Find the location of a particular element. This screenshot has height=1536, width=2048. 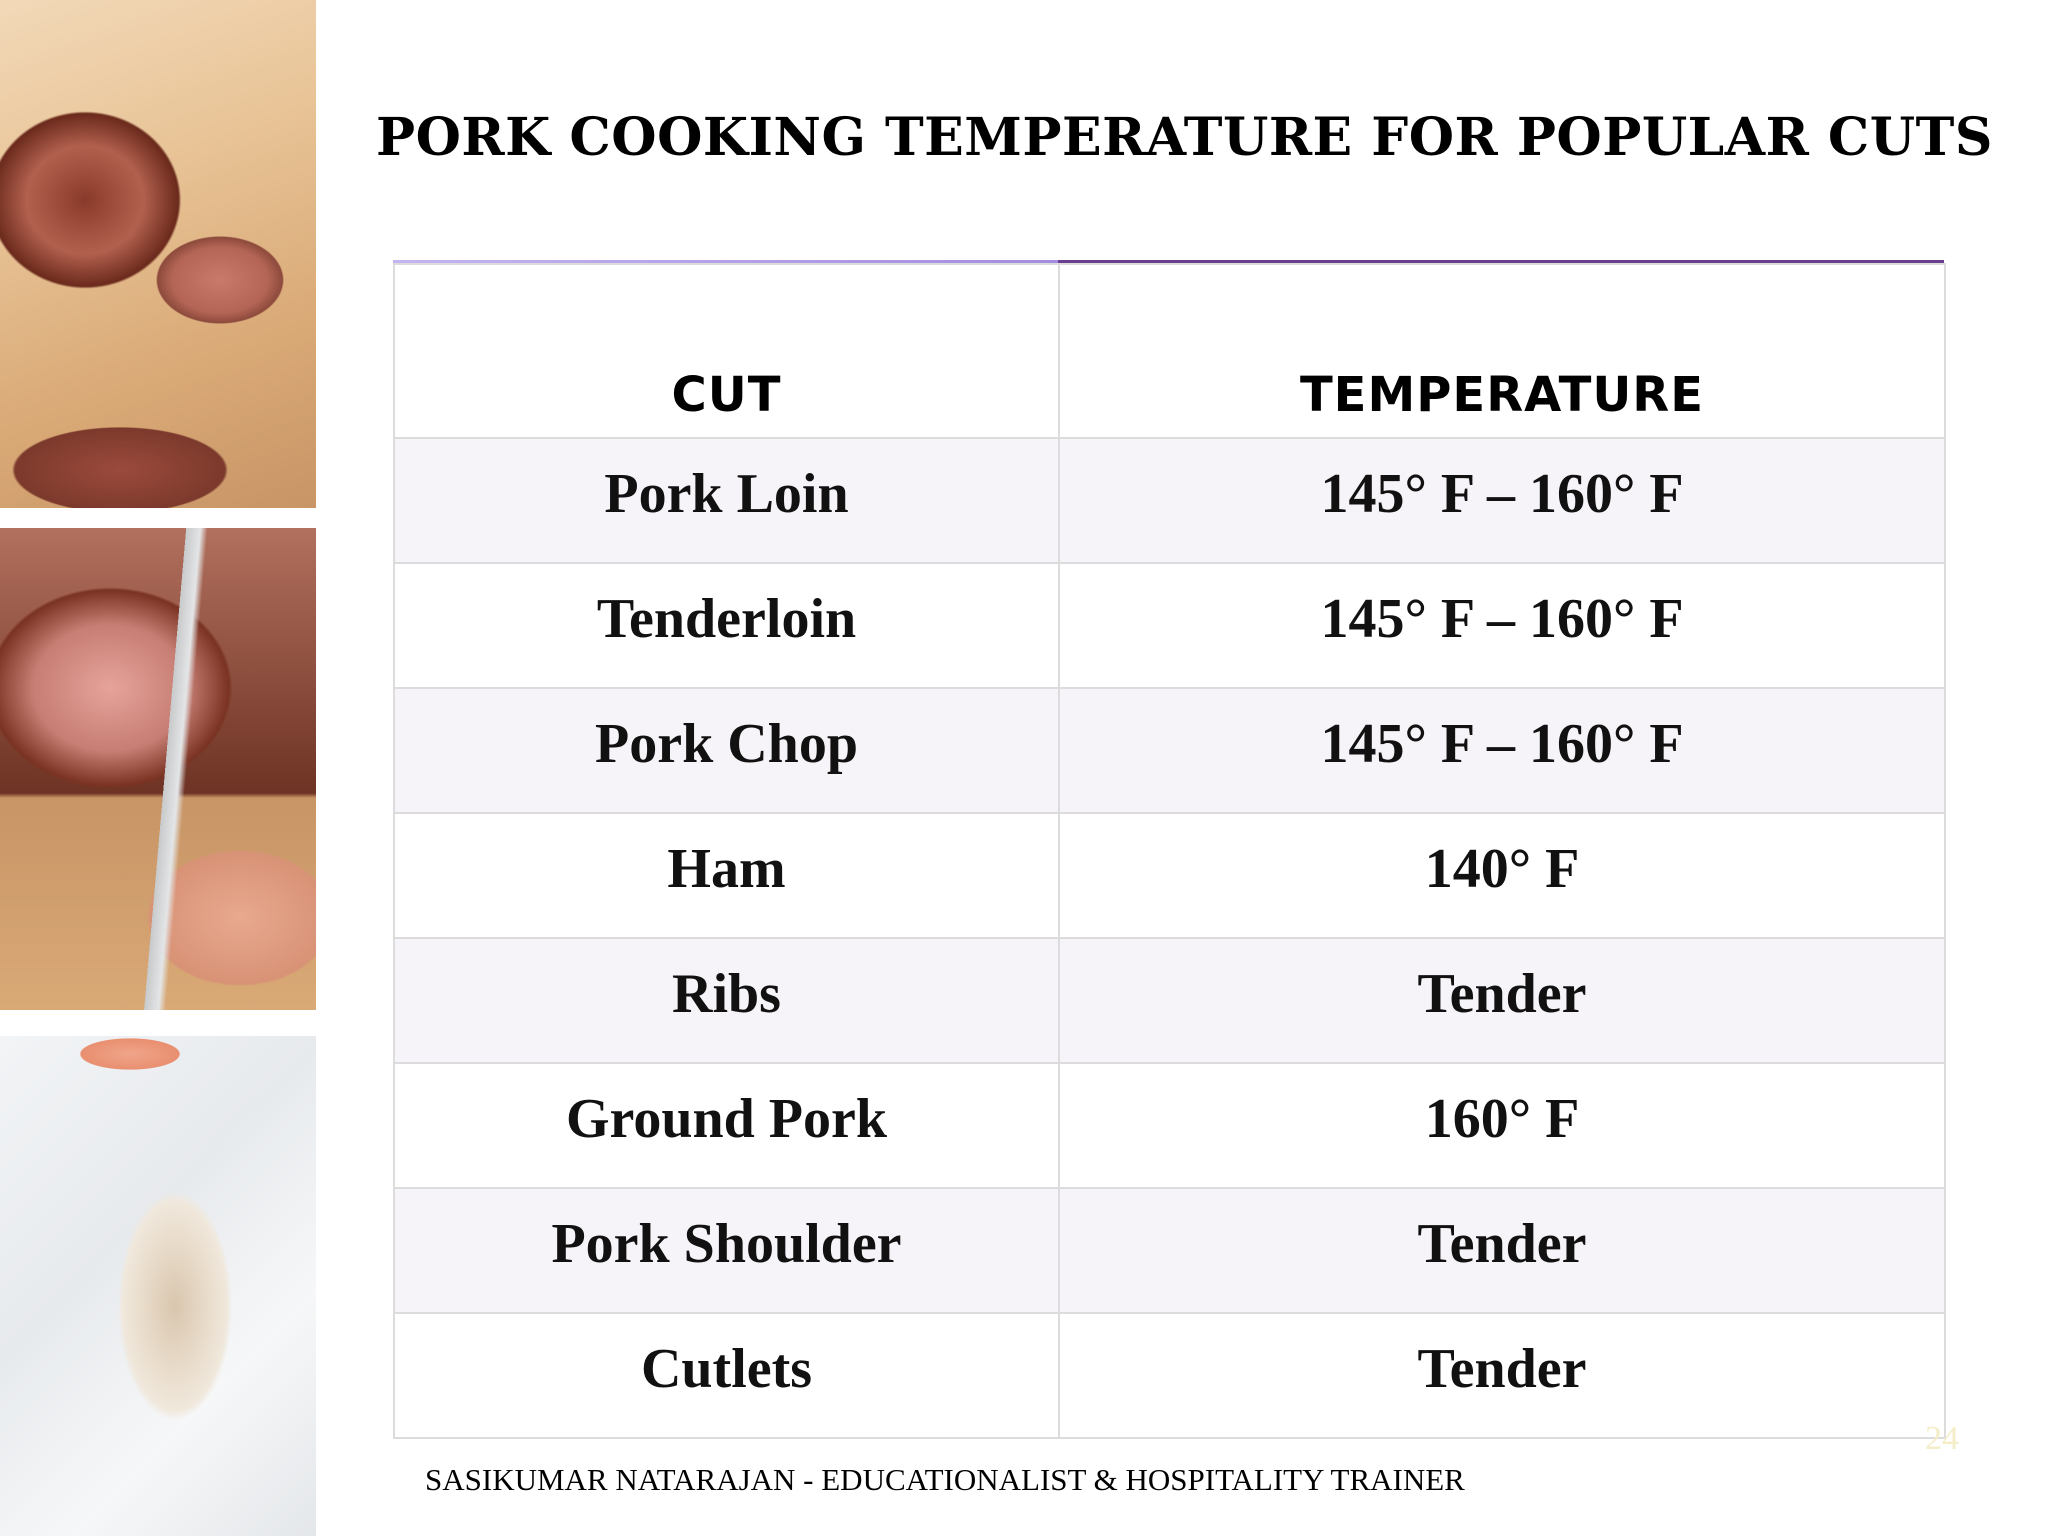

accent-left is located at coordinates (725, 261).